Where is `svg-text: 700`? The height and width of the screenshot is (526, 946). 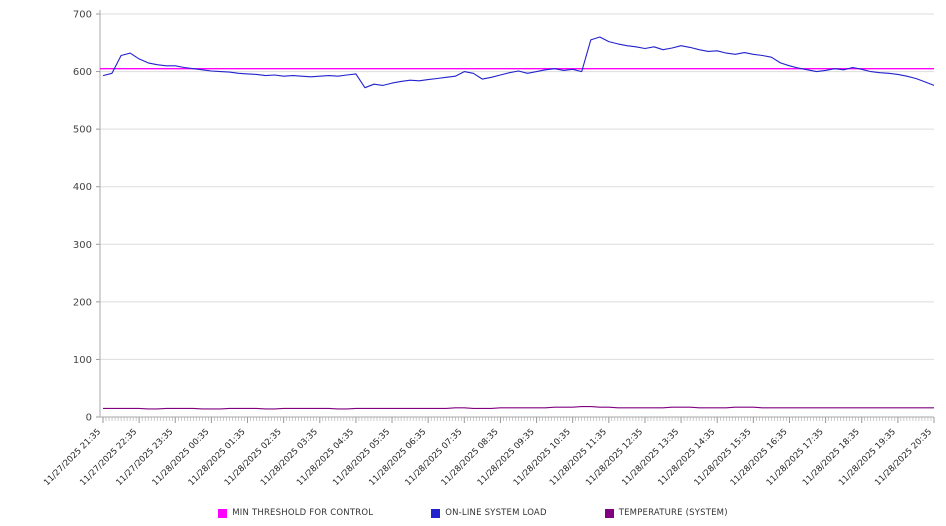 svg-text: 700 is located at coordinates (82, 15).